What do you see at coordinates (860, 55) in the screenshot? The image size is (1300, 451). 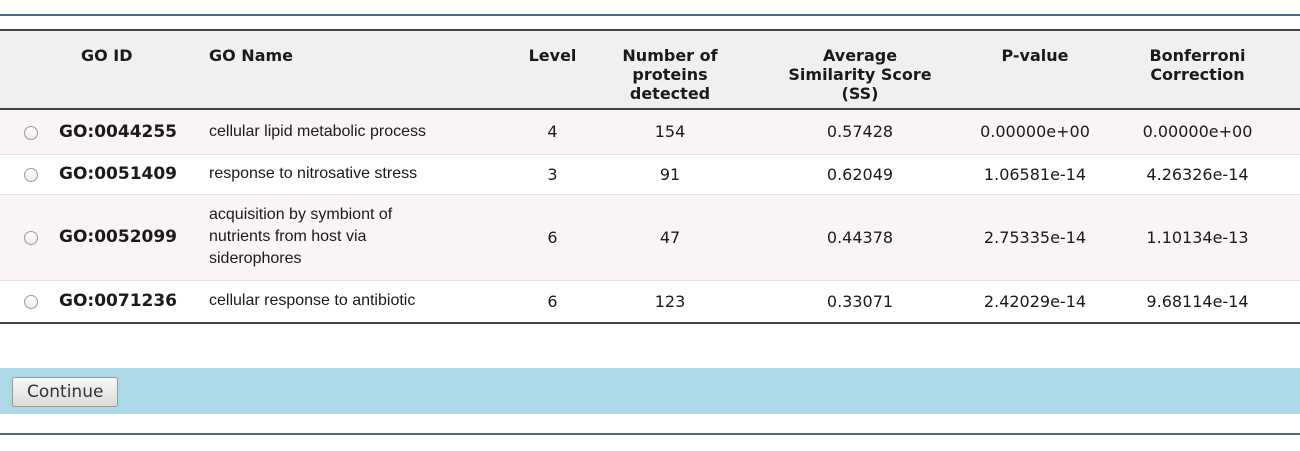 I see `header-avg-ss-line: Average` at bounding box center [860, 55].